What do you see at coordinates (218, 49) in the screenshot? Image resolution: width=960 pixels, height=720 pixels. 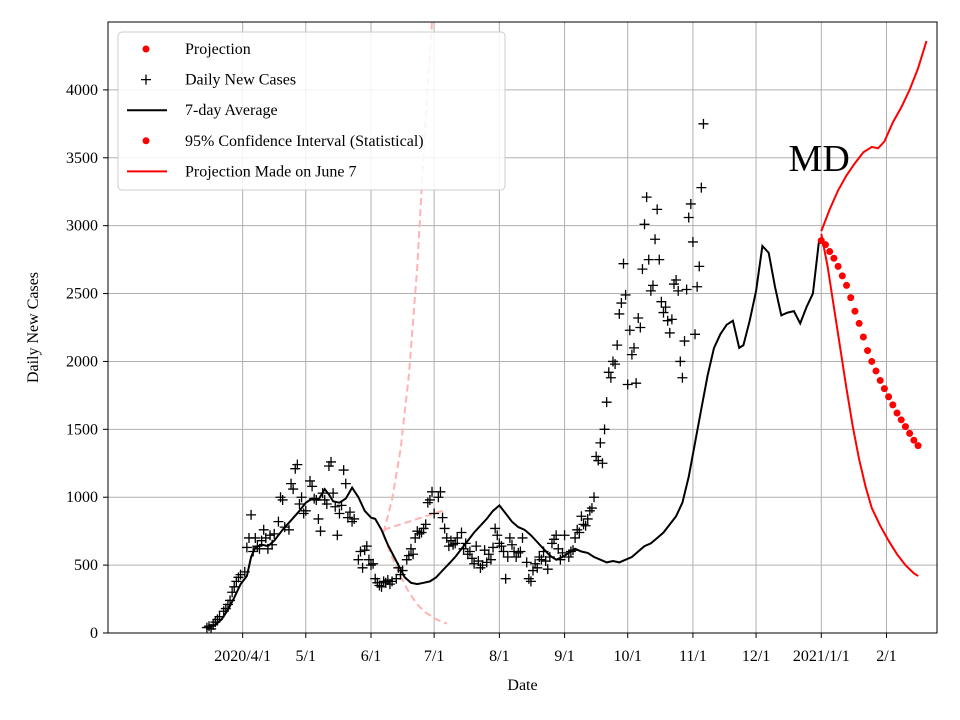 I see `legend-label: Projection` at bounding box center [218, 49].